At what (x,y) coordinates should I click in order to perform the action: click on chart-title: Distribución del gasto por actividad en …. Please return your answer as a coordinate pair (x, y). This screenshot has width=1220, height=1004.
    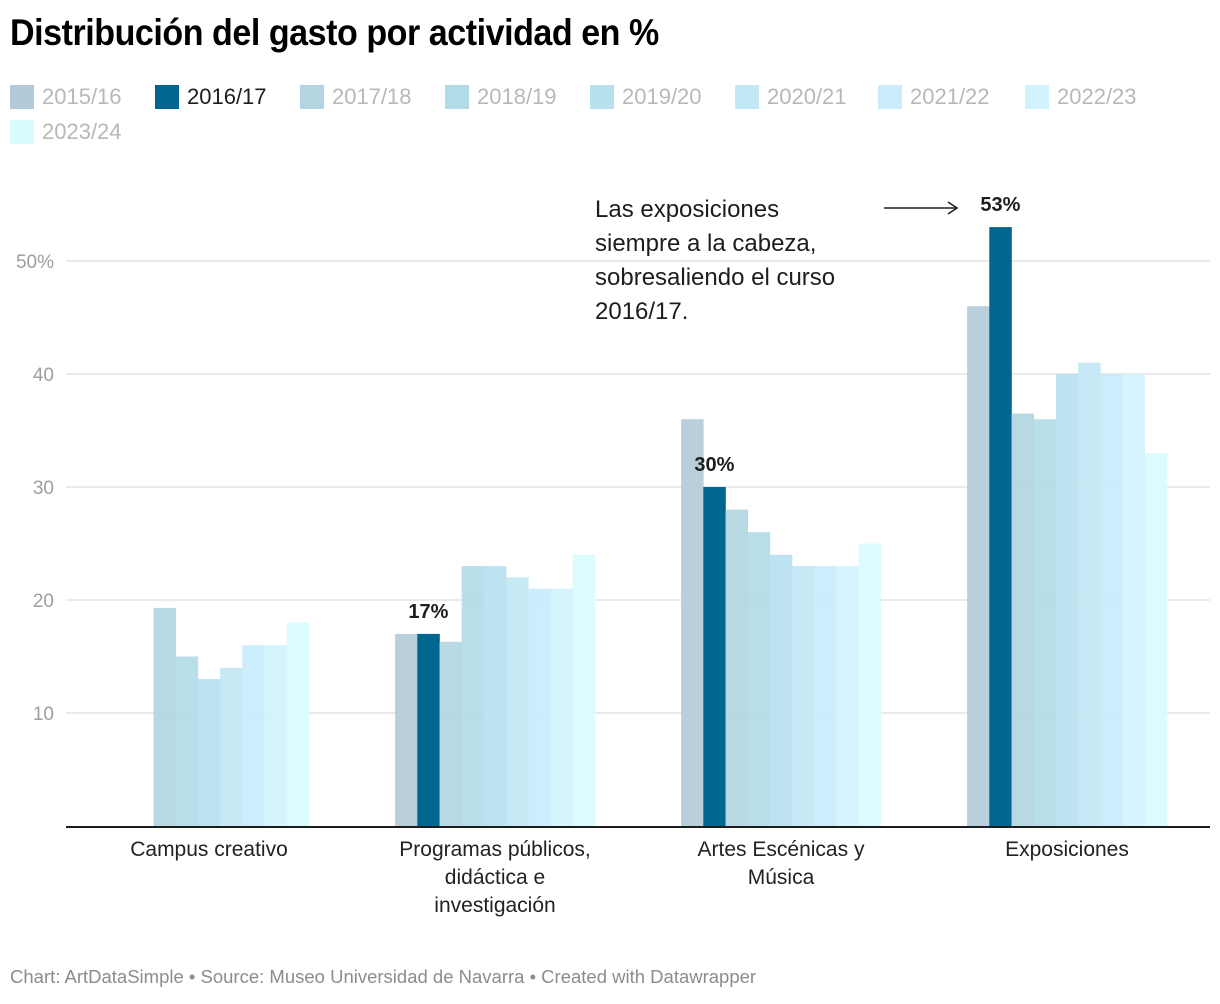
    Looking at the image, I should click on (334, 32).